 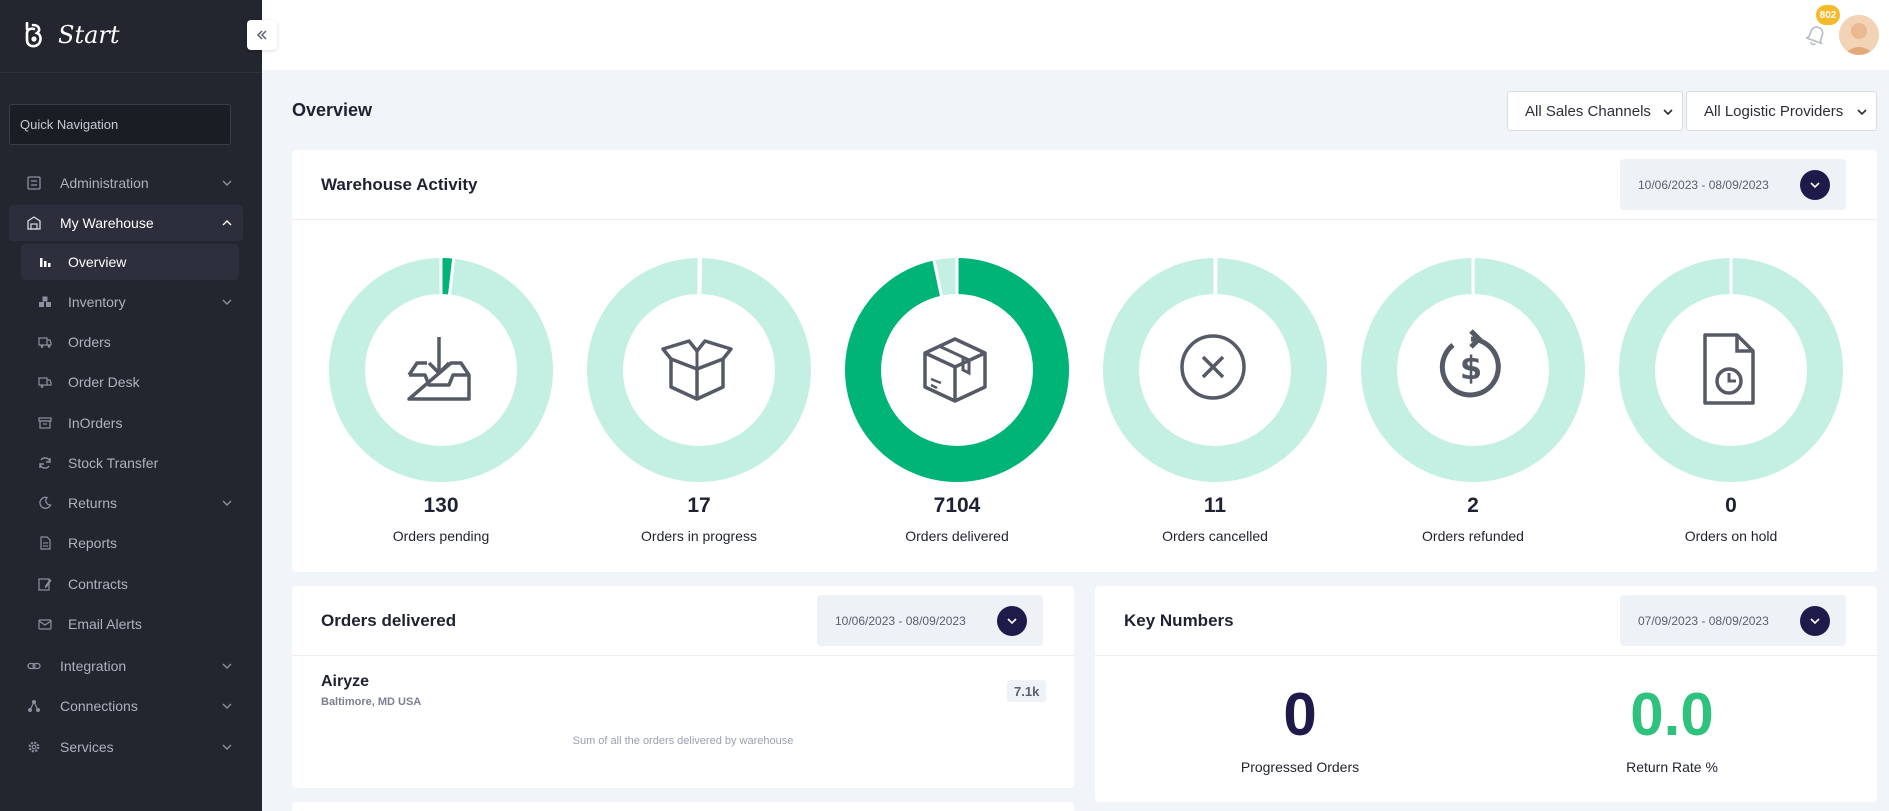 What do you see at coordinates (126, 666) in the screenshot?
I see `sidebar-item-integration: Integration` at bounding box center [126, 666].